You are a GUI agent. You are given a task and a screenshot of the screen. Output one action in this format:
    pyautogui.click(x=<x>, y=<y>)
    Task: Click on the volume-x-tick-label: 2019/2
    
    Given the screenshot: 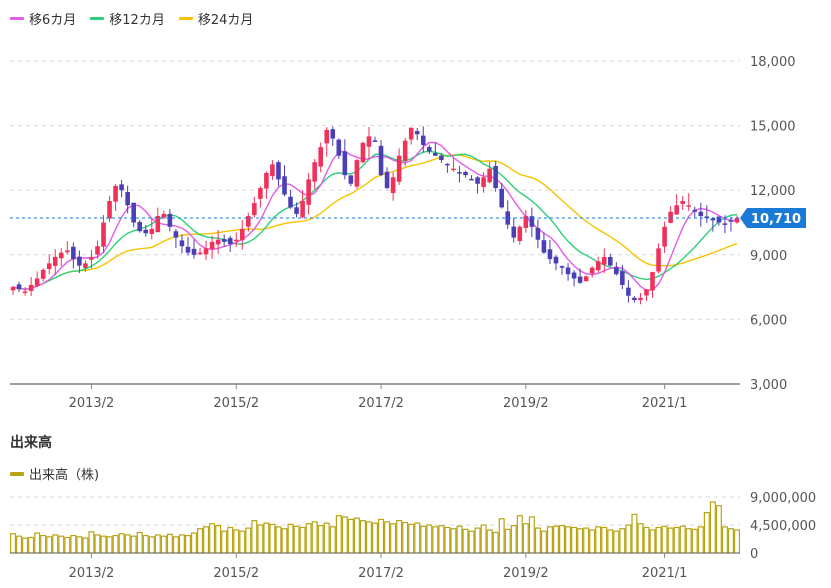 What is the action you would take?
    pyautogui.click(x=526, y=573)
    